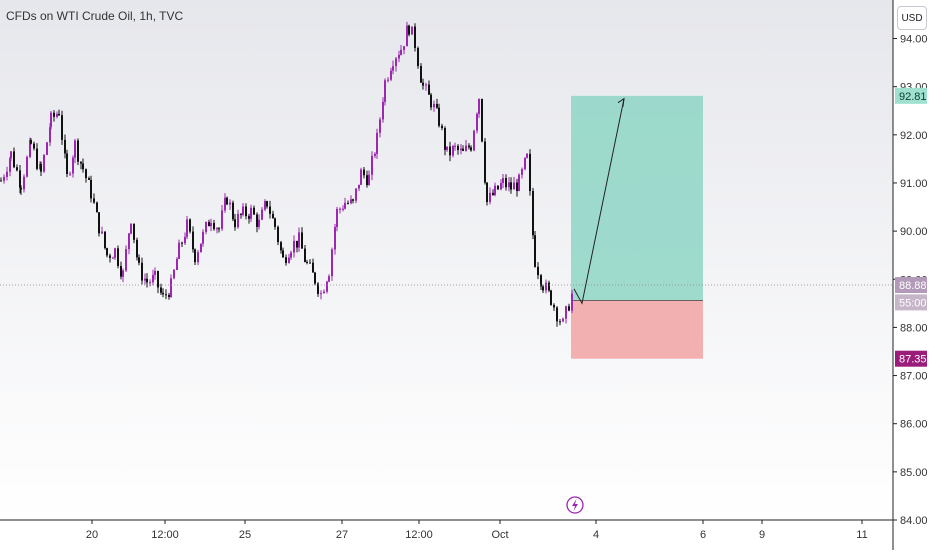  What do you see at coordinates (637, 329) in the screenshot?
I see `stop-zone` at bounding box center [637, 329].